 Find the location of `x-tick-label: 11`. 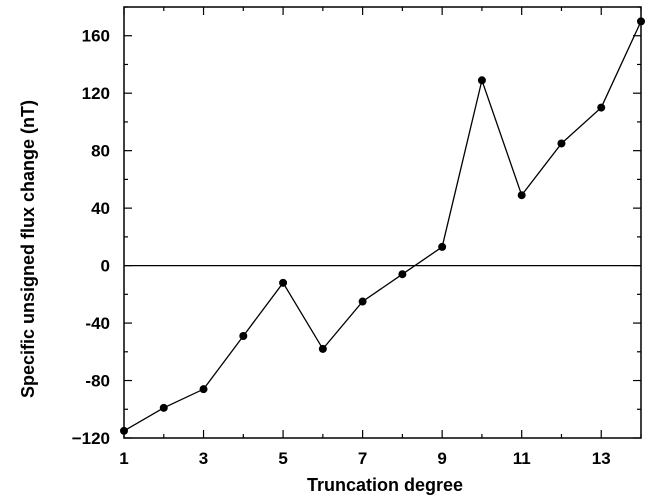

x-tick-label: 11 is located at coordinates (522, 458).